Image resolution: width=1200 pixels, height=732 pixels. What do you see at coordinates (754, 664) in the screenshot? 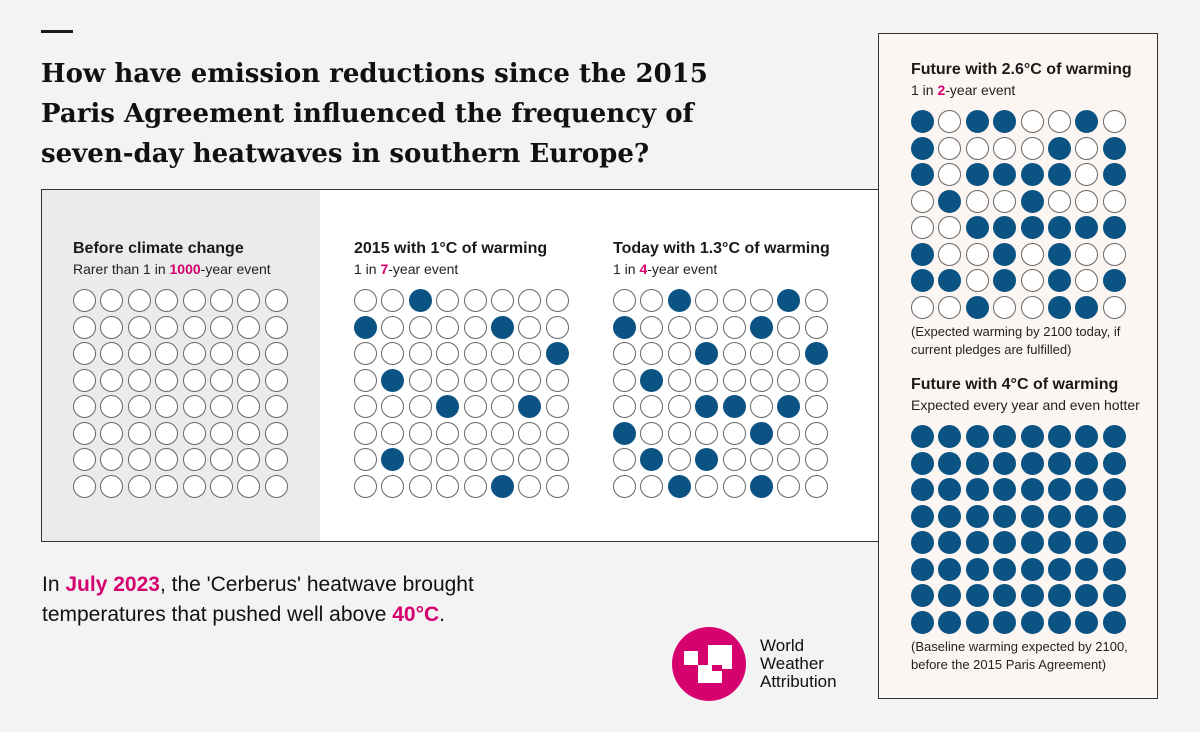
I see `wwa-logo: World Weather Attribution` at bounding box center [754, 664].